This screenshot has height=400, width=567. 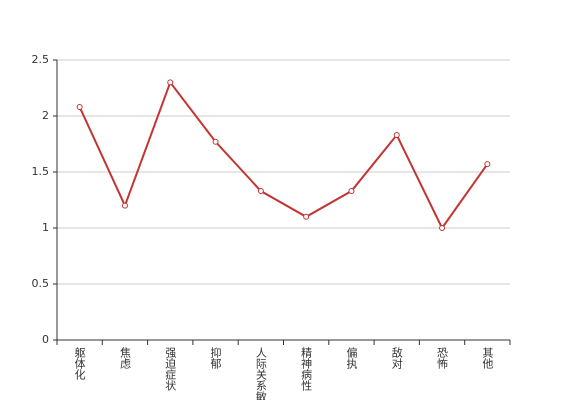 I want to click on x-tick-label: 精神病性, so click(x=306, y=369).